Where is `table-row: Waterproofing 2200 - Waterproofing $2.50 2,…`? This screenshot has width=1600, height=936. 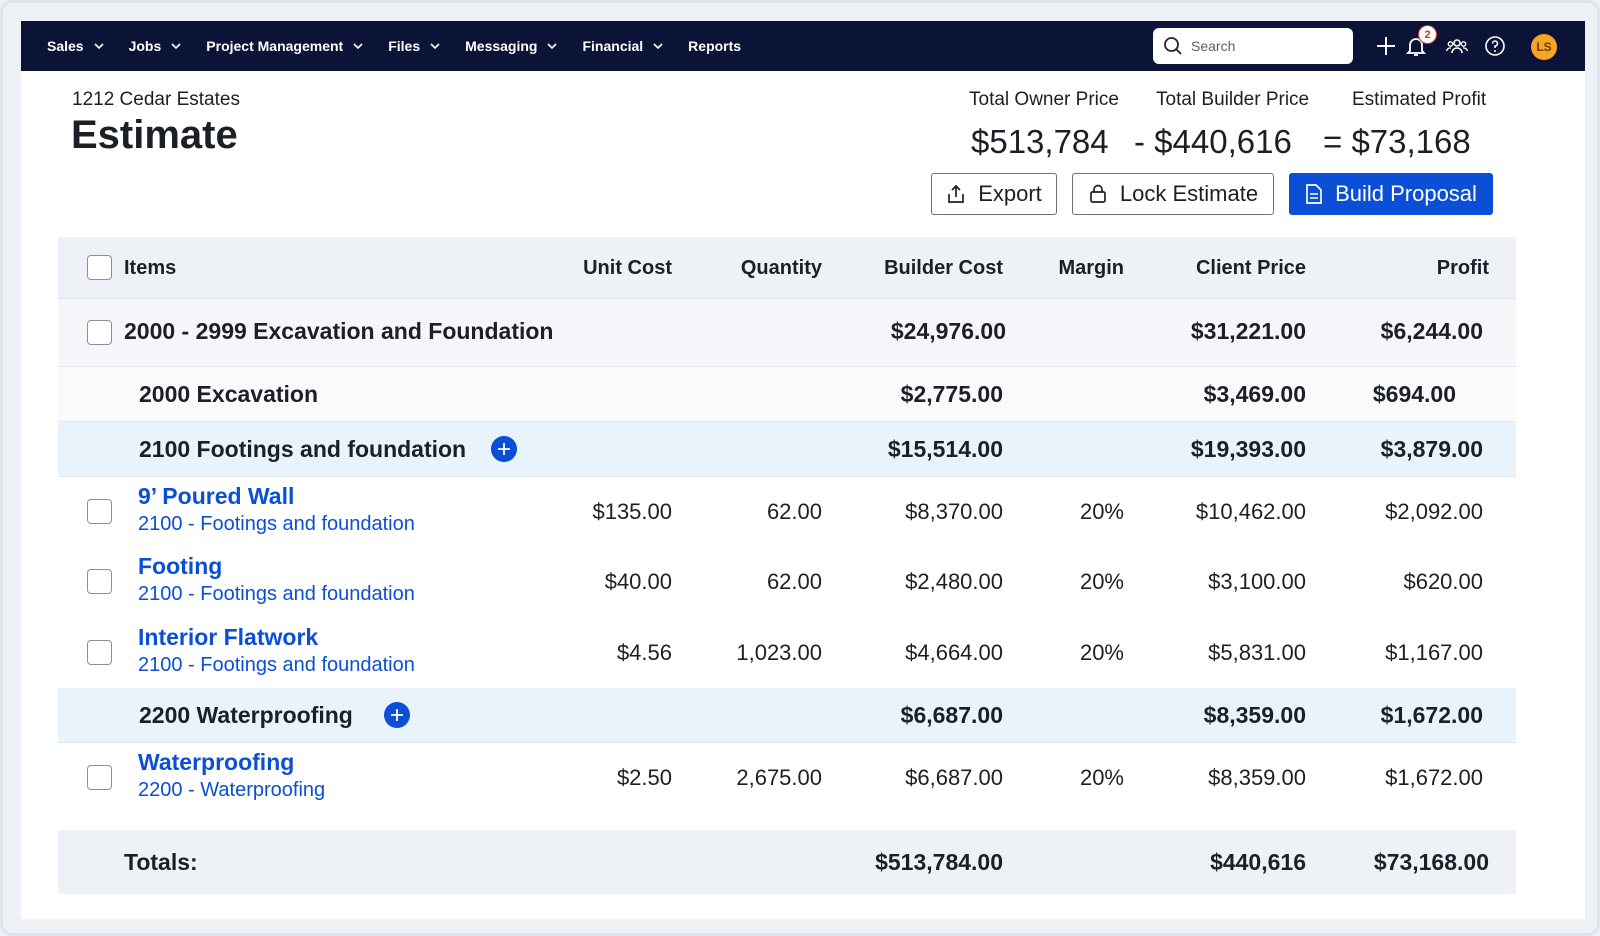 table-row: Waterproofing 2200 - Waterproofing $2.50 2,… is located at coordinates (787, 778).